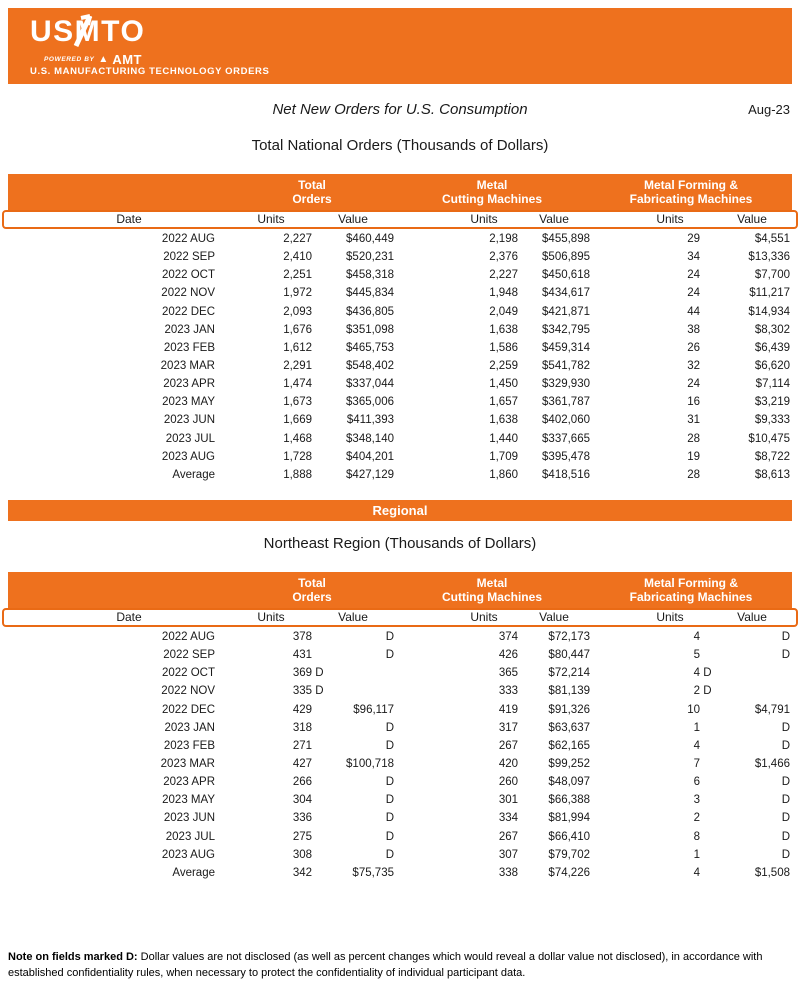 The height and width of the screenshot is (991, 800). What do you see at coordinates (696, 836) in the screenshot?
I see `cell: 8` at bounding box center [696, 836].